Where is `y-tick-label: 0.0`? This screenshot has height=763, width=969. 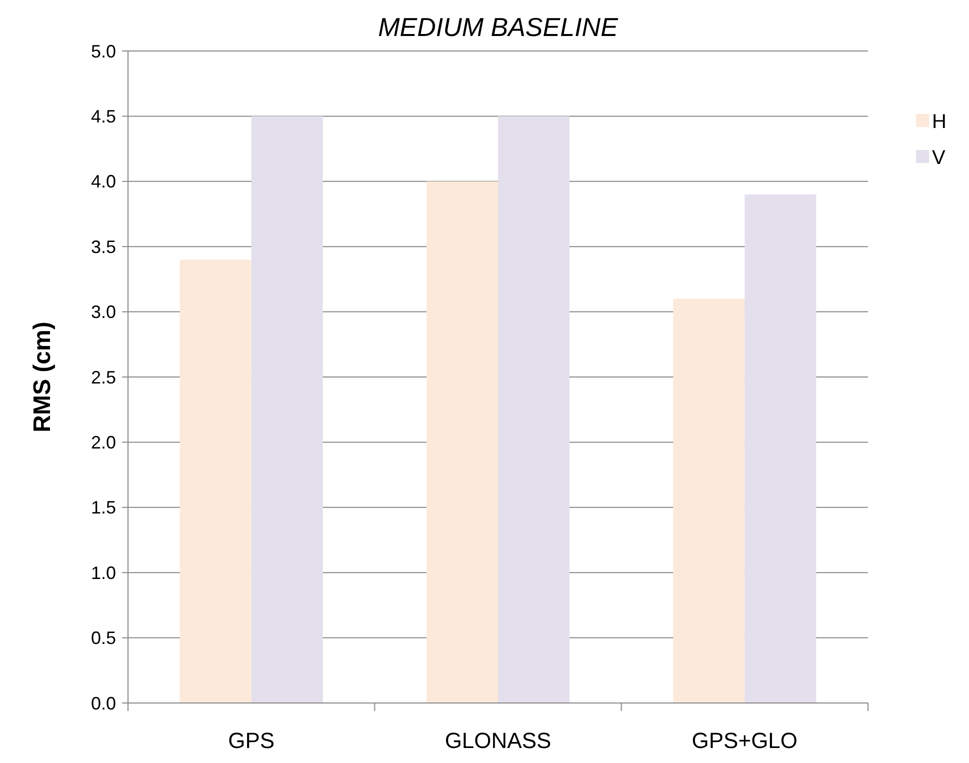
y-tick-label: 0.0 is located at coordinates (103, 703).